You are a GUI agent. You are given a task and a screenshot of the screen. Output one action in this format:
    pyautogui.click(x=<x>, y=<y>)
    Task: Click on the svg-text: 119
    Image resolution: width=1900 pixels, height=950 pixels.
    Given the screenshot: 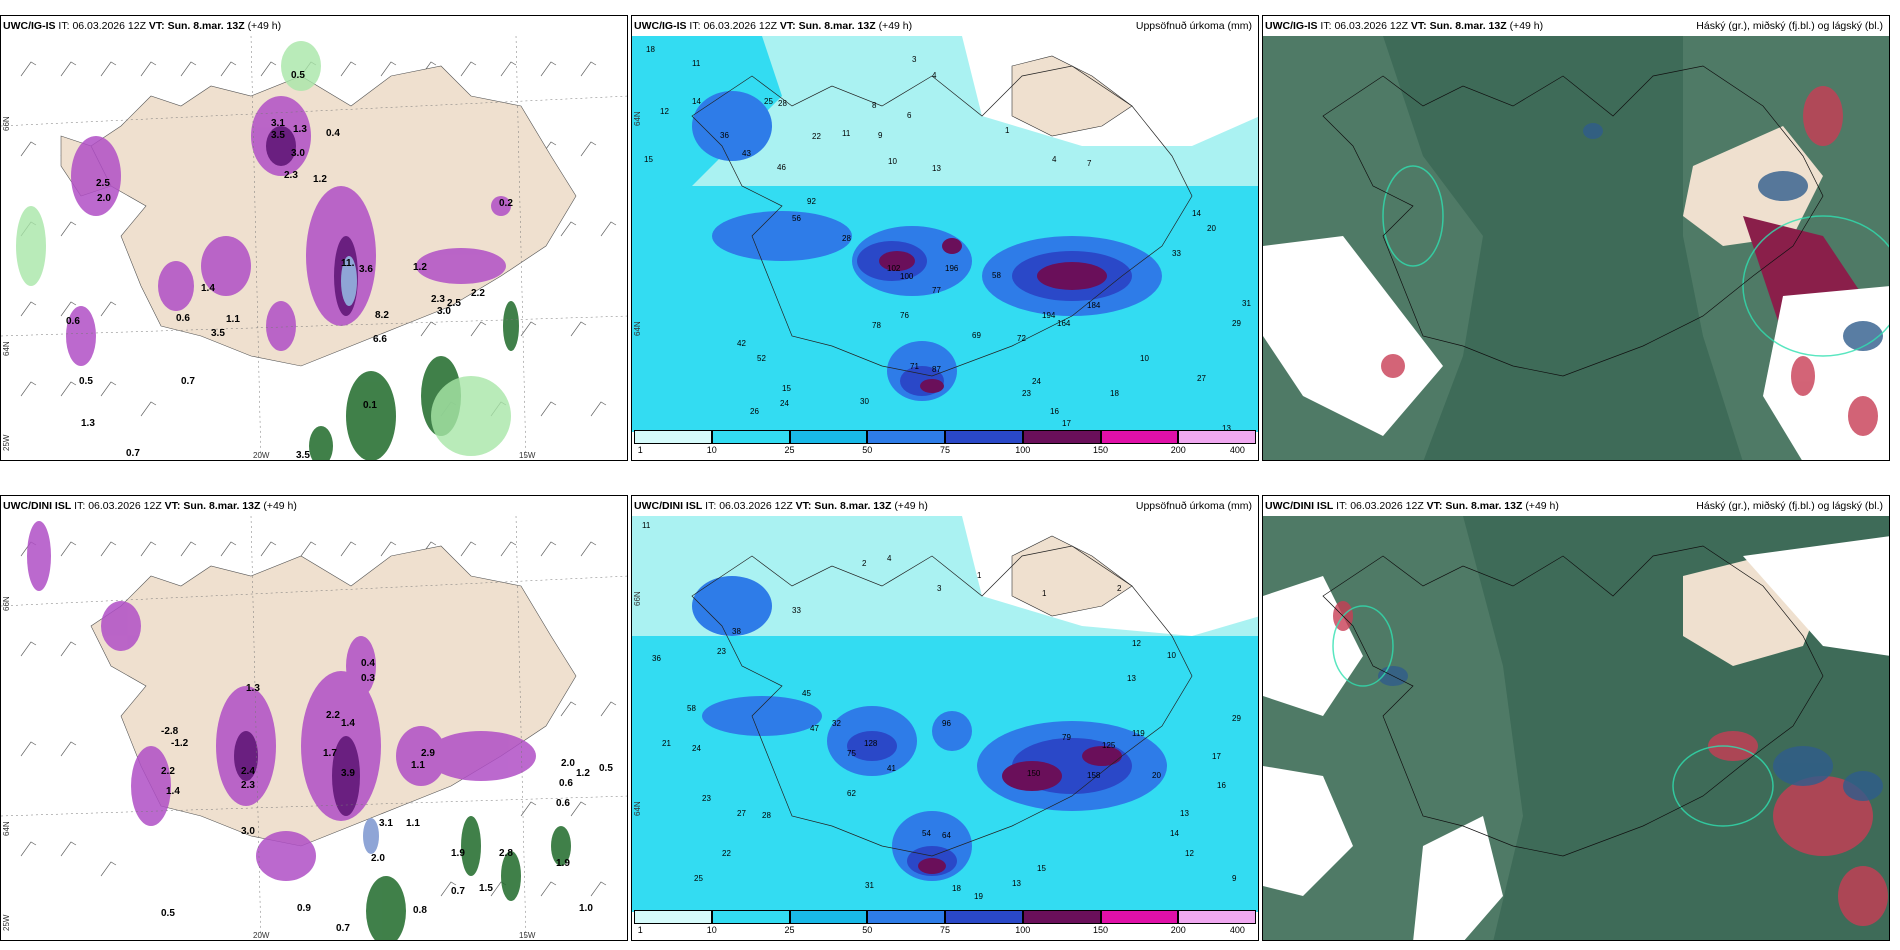 What is the action you would take?
    pyautogui.click(x=1138, y=733)
    